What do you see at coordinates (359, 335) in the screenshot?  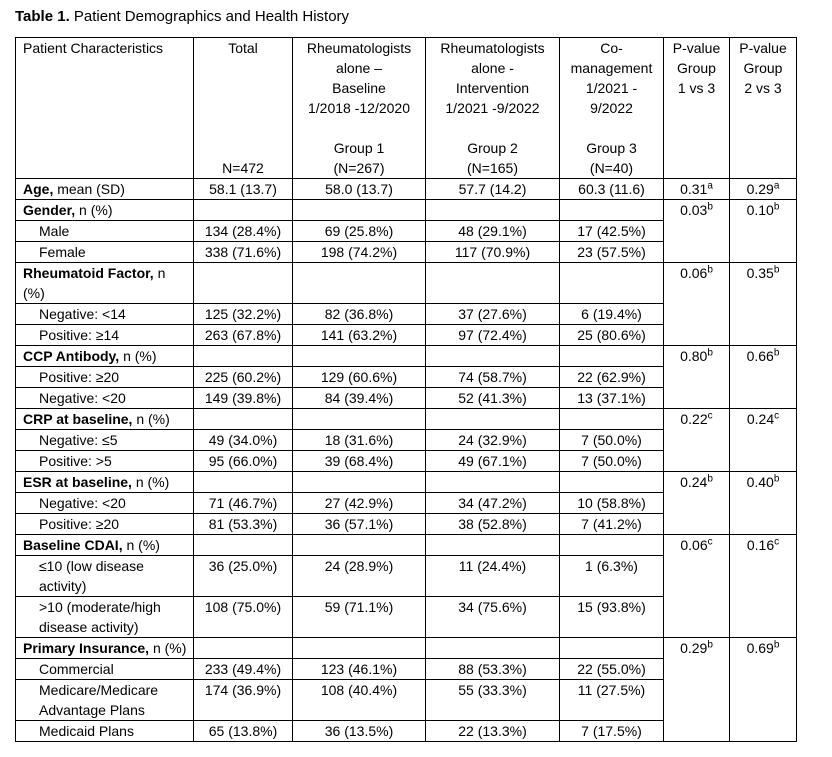 I see `cell-group1: 141 (63.2%)` at bounding box center [359, 335].